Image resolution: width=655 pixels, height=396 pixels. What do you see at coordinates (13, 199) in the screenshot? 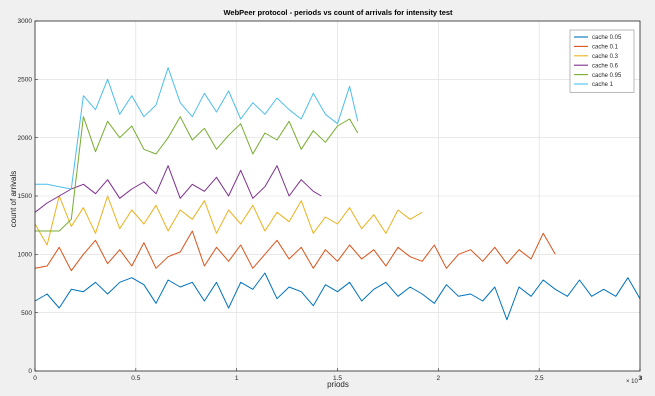
I see `y-axis-label: count of arrivals` at bounding box center [13, 199].